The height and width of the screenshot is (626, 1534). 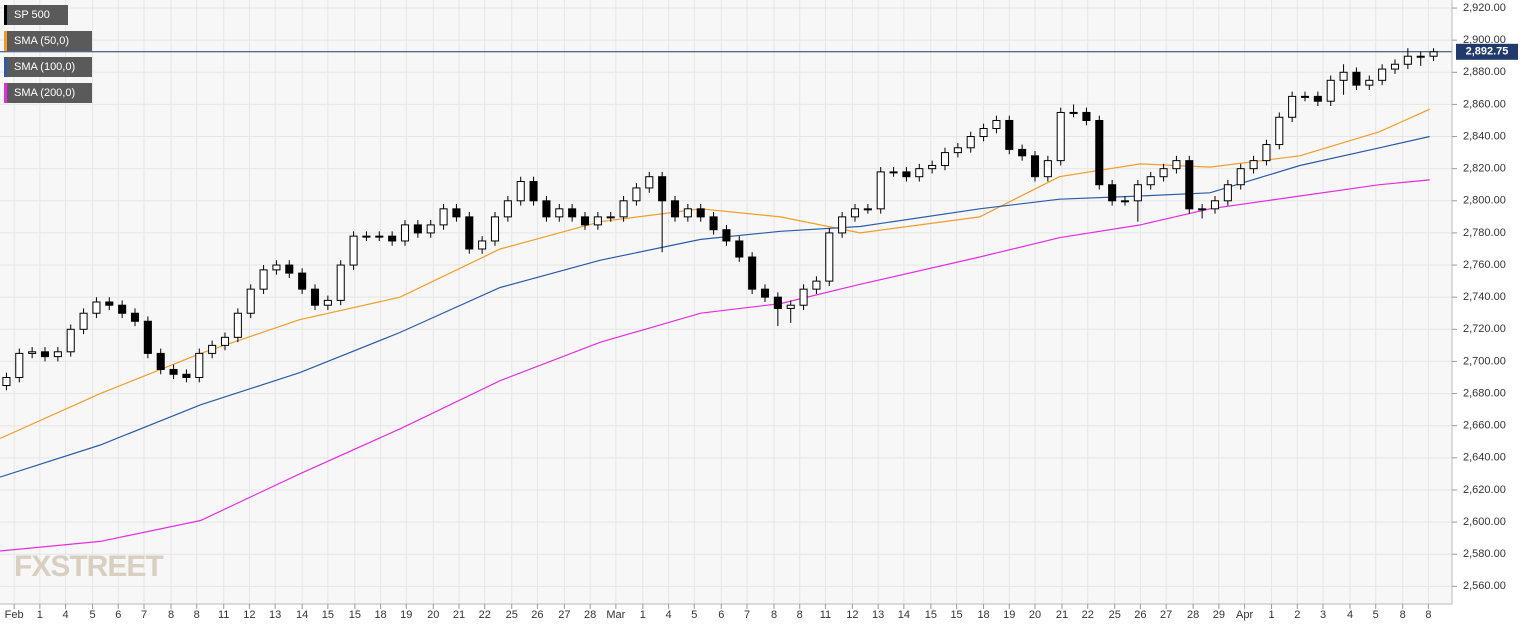 What do you see at coordinates (144, 615) in the screenshot?
I see `x-tick-label: 7` at bounding box center [144, 615].